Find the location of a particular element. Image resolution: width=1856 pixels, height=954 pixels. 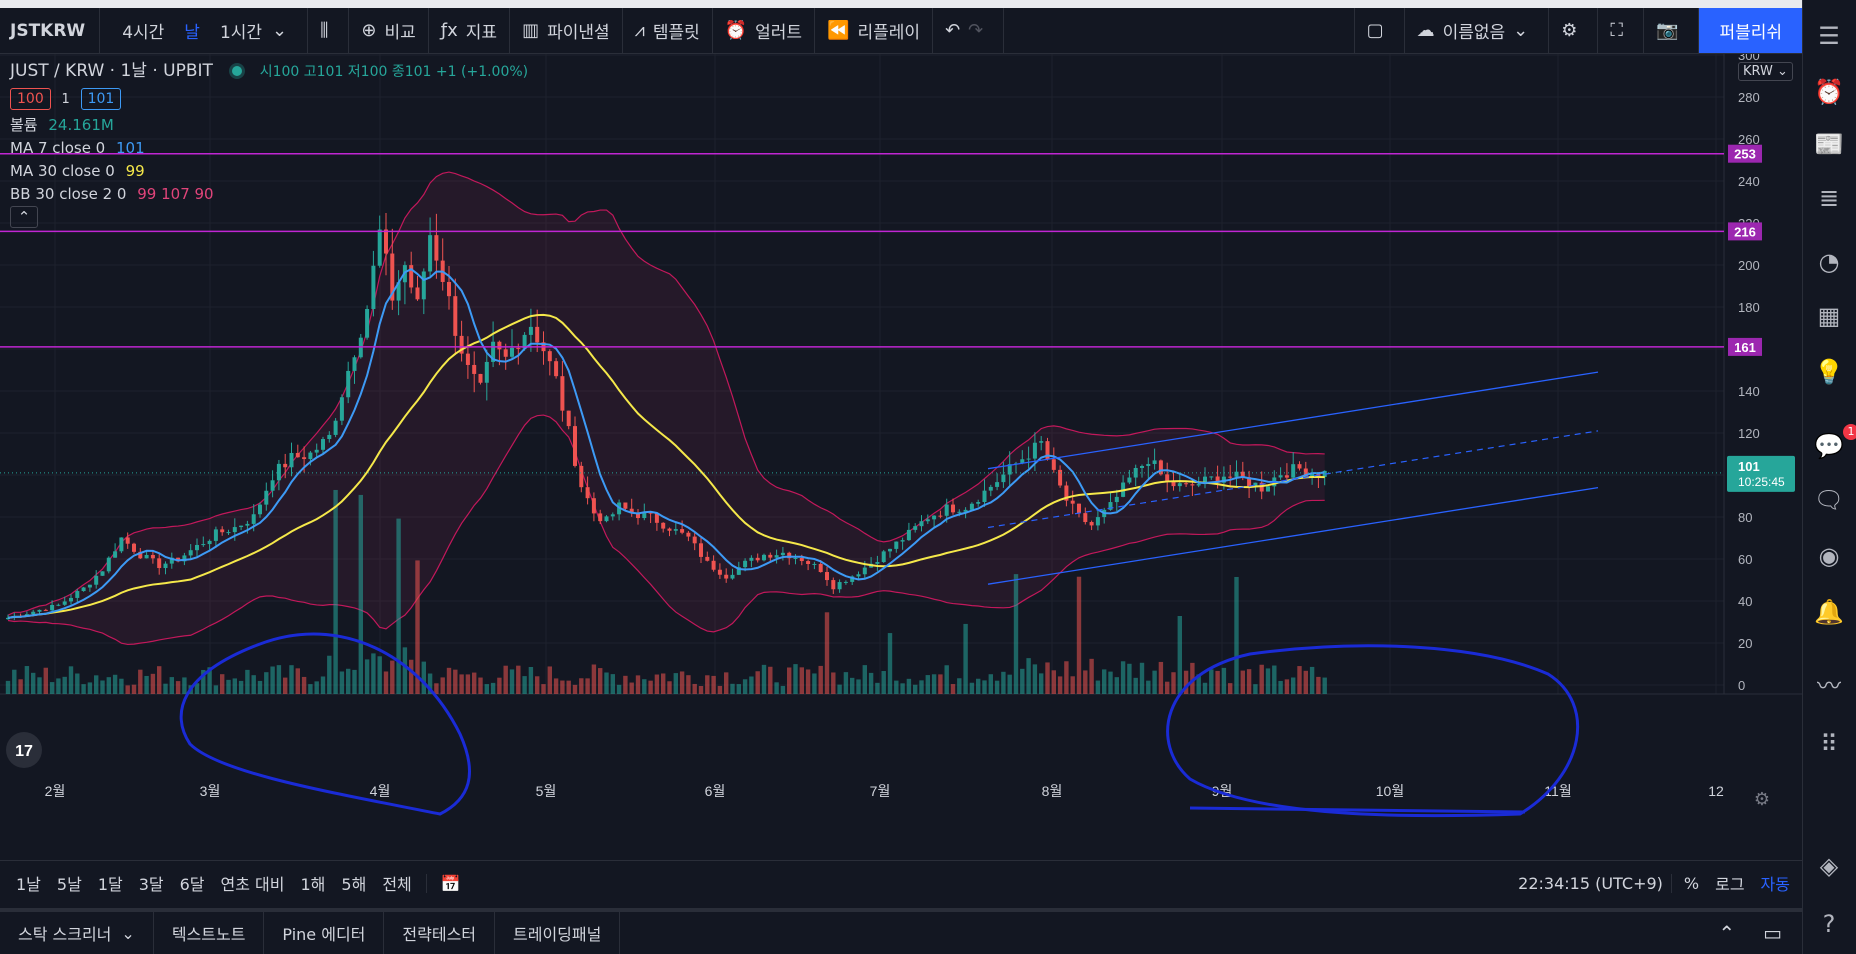

volume-legend: 볼륨 24.161M is located at coordinates (62, 125).